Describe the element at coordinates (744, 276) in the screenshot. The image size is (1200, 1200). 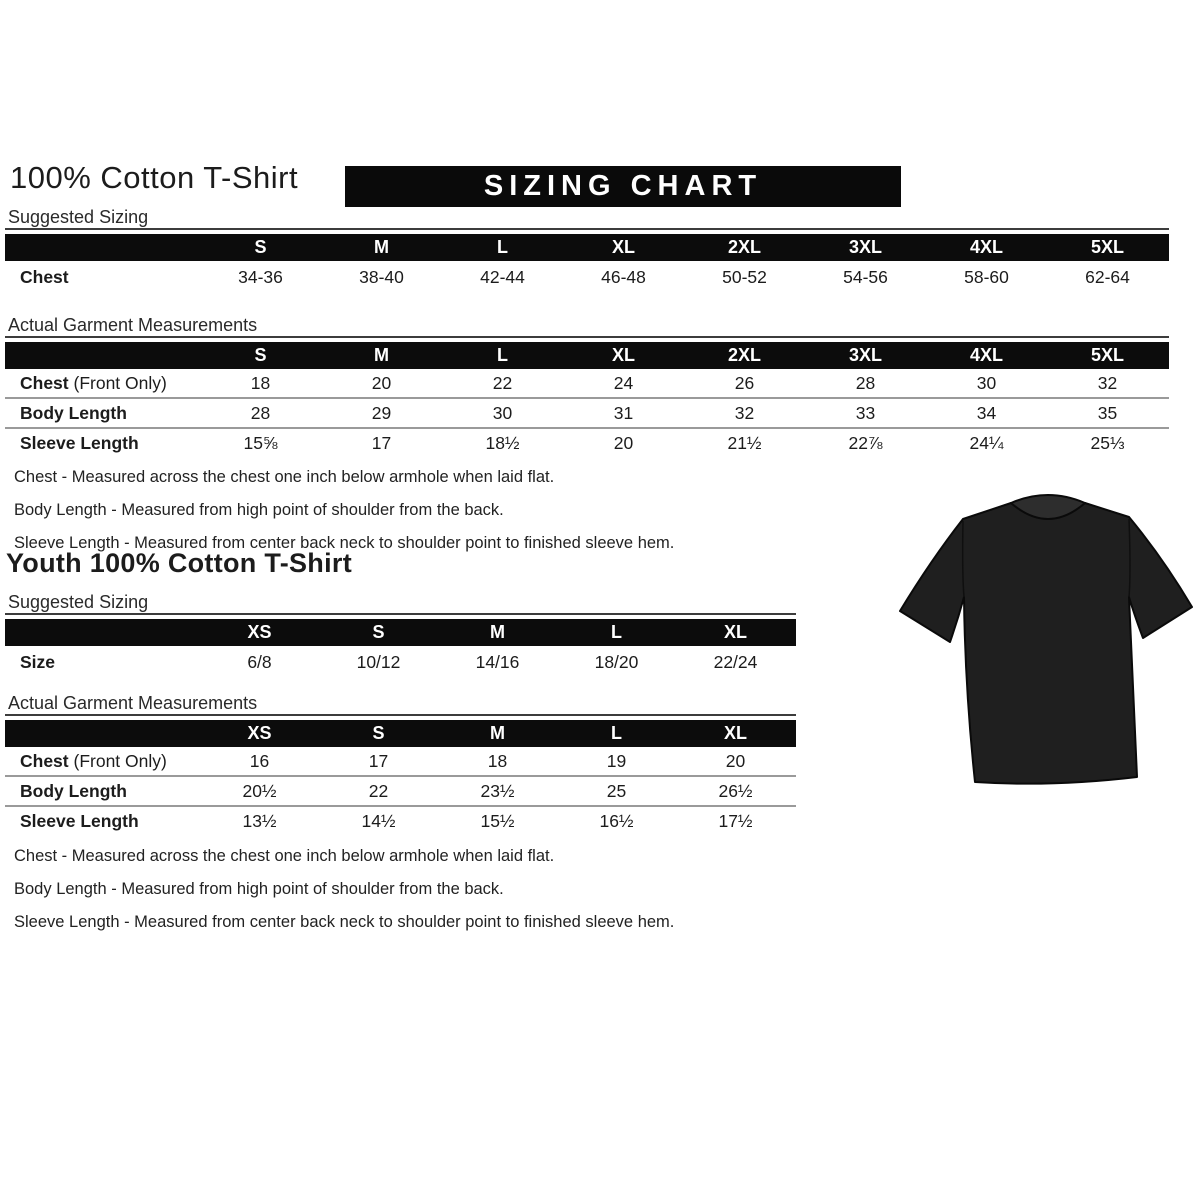
I see `table-cell: 50-52` at that location.